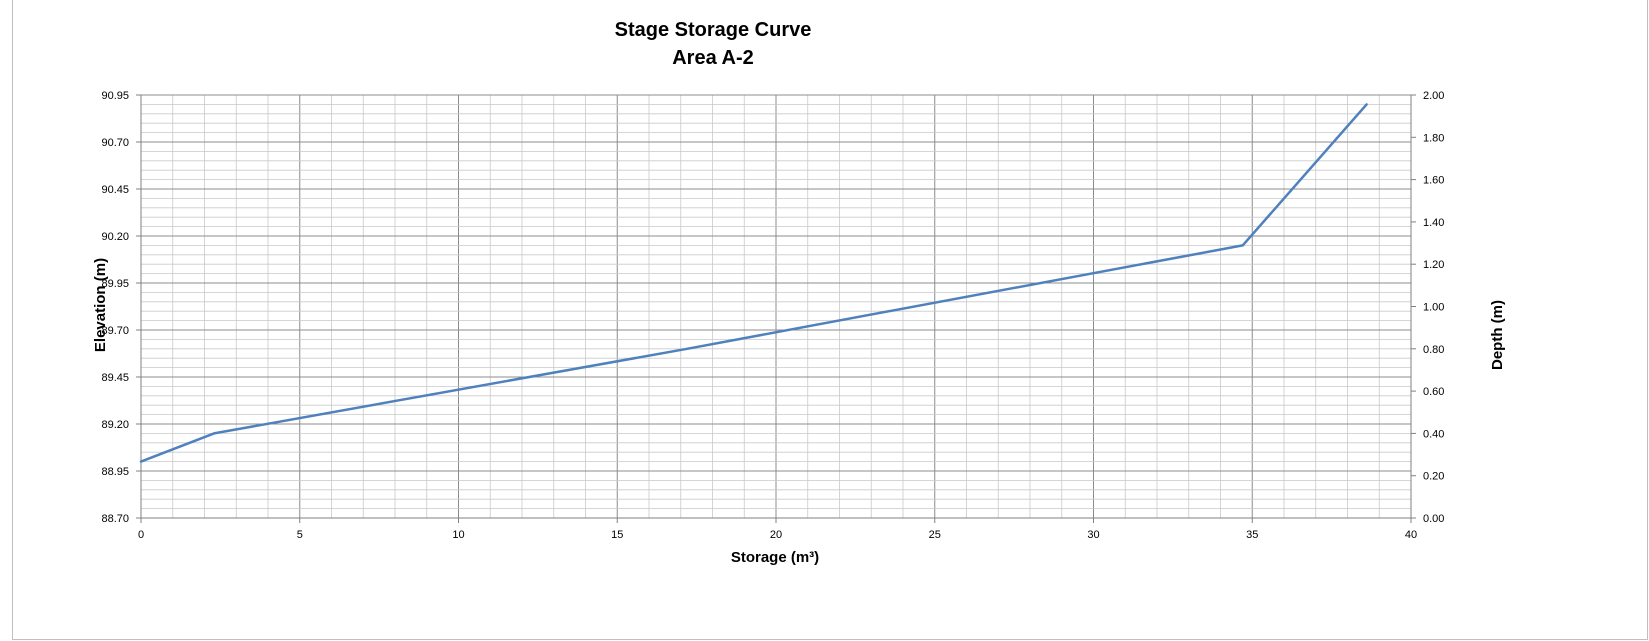 The width and height of the screenshot is (1649, 641). What do you see at coordinates (935, 535) in the screenshot?
I see `x-tick-label: 25` at bounding box center [935, 535].